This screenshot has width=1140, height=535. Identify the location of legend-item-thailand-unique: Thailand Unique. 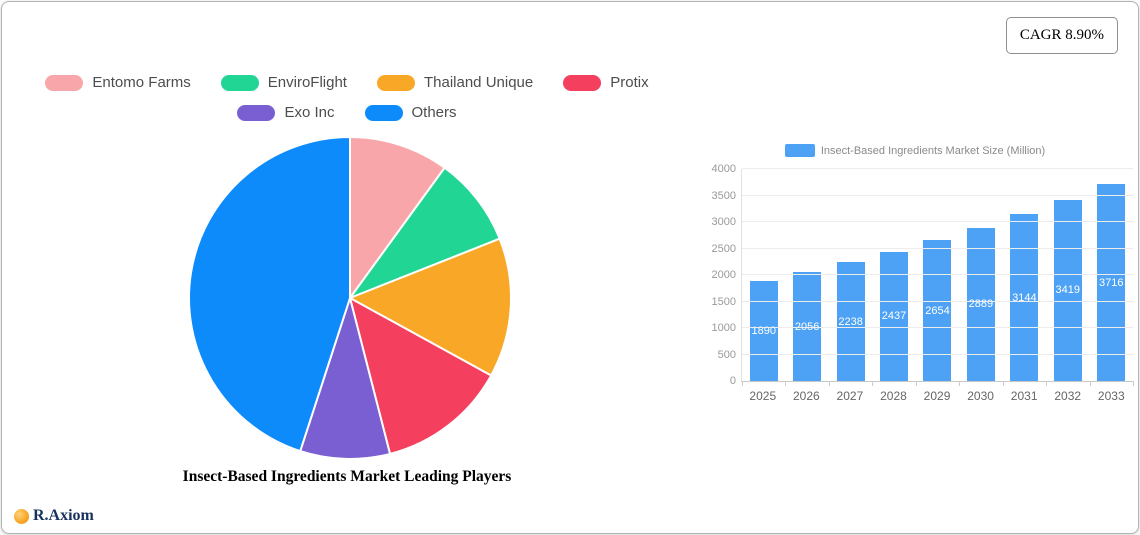
(455, 82).